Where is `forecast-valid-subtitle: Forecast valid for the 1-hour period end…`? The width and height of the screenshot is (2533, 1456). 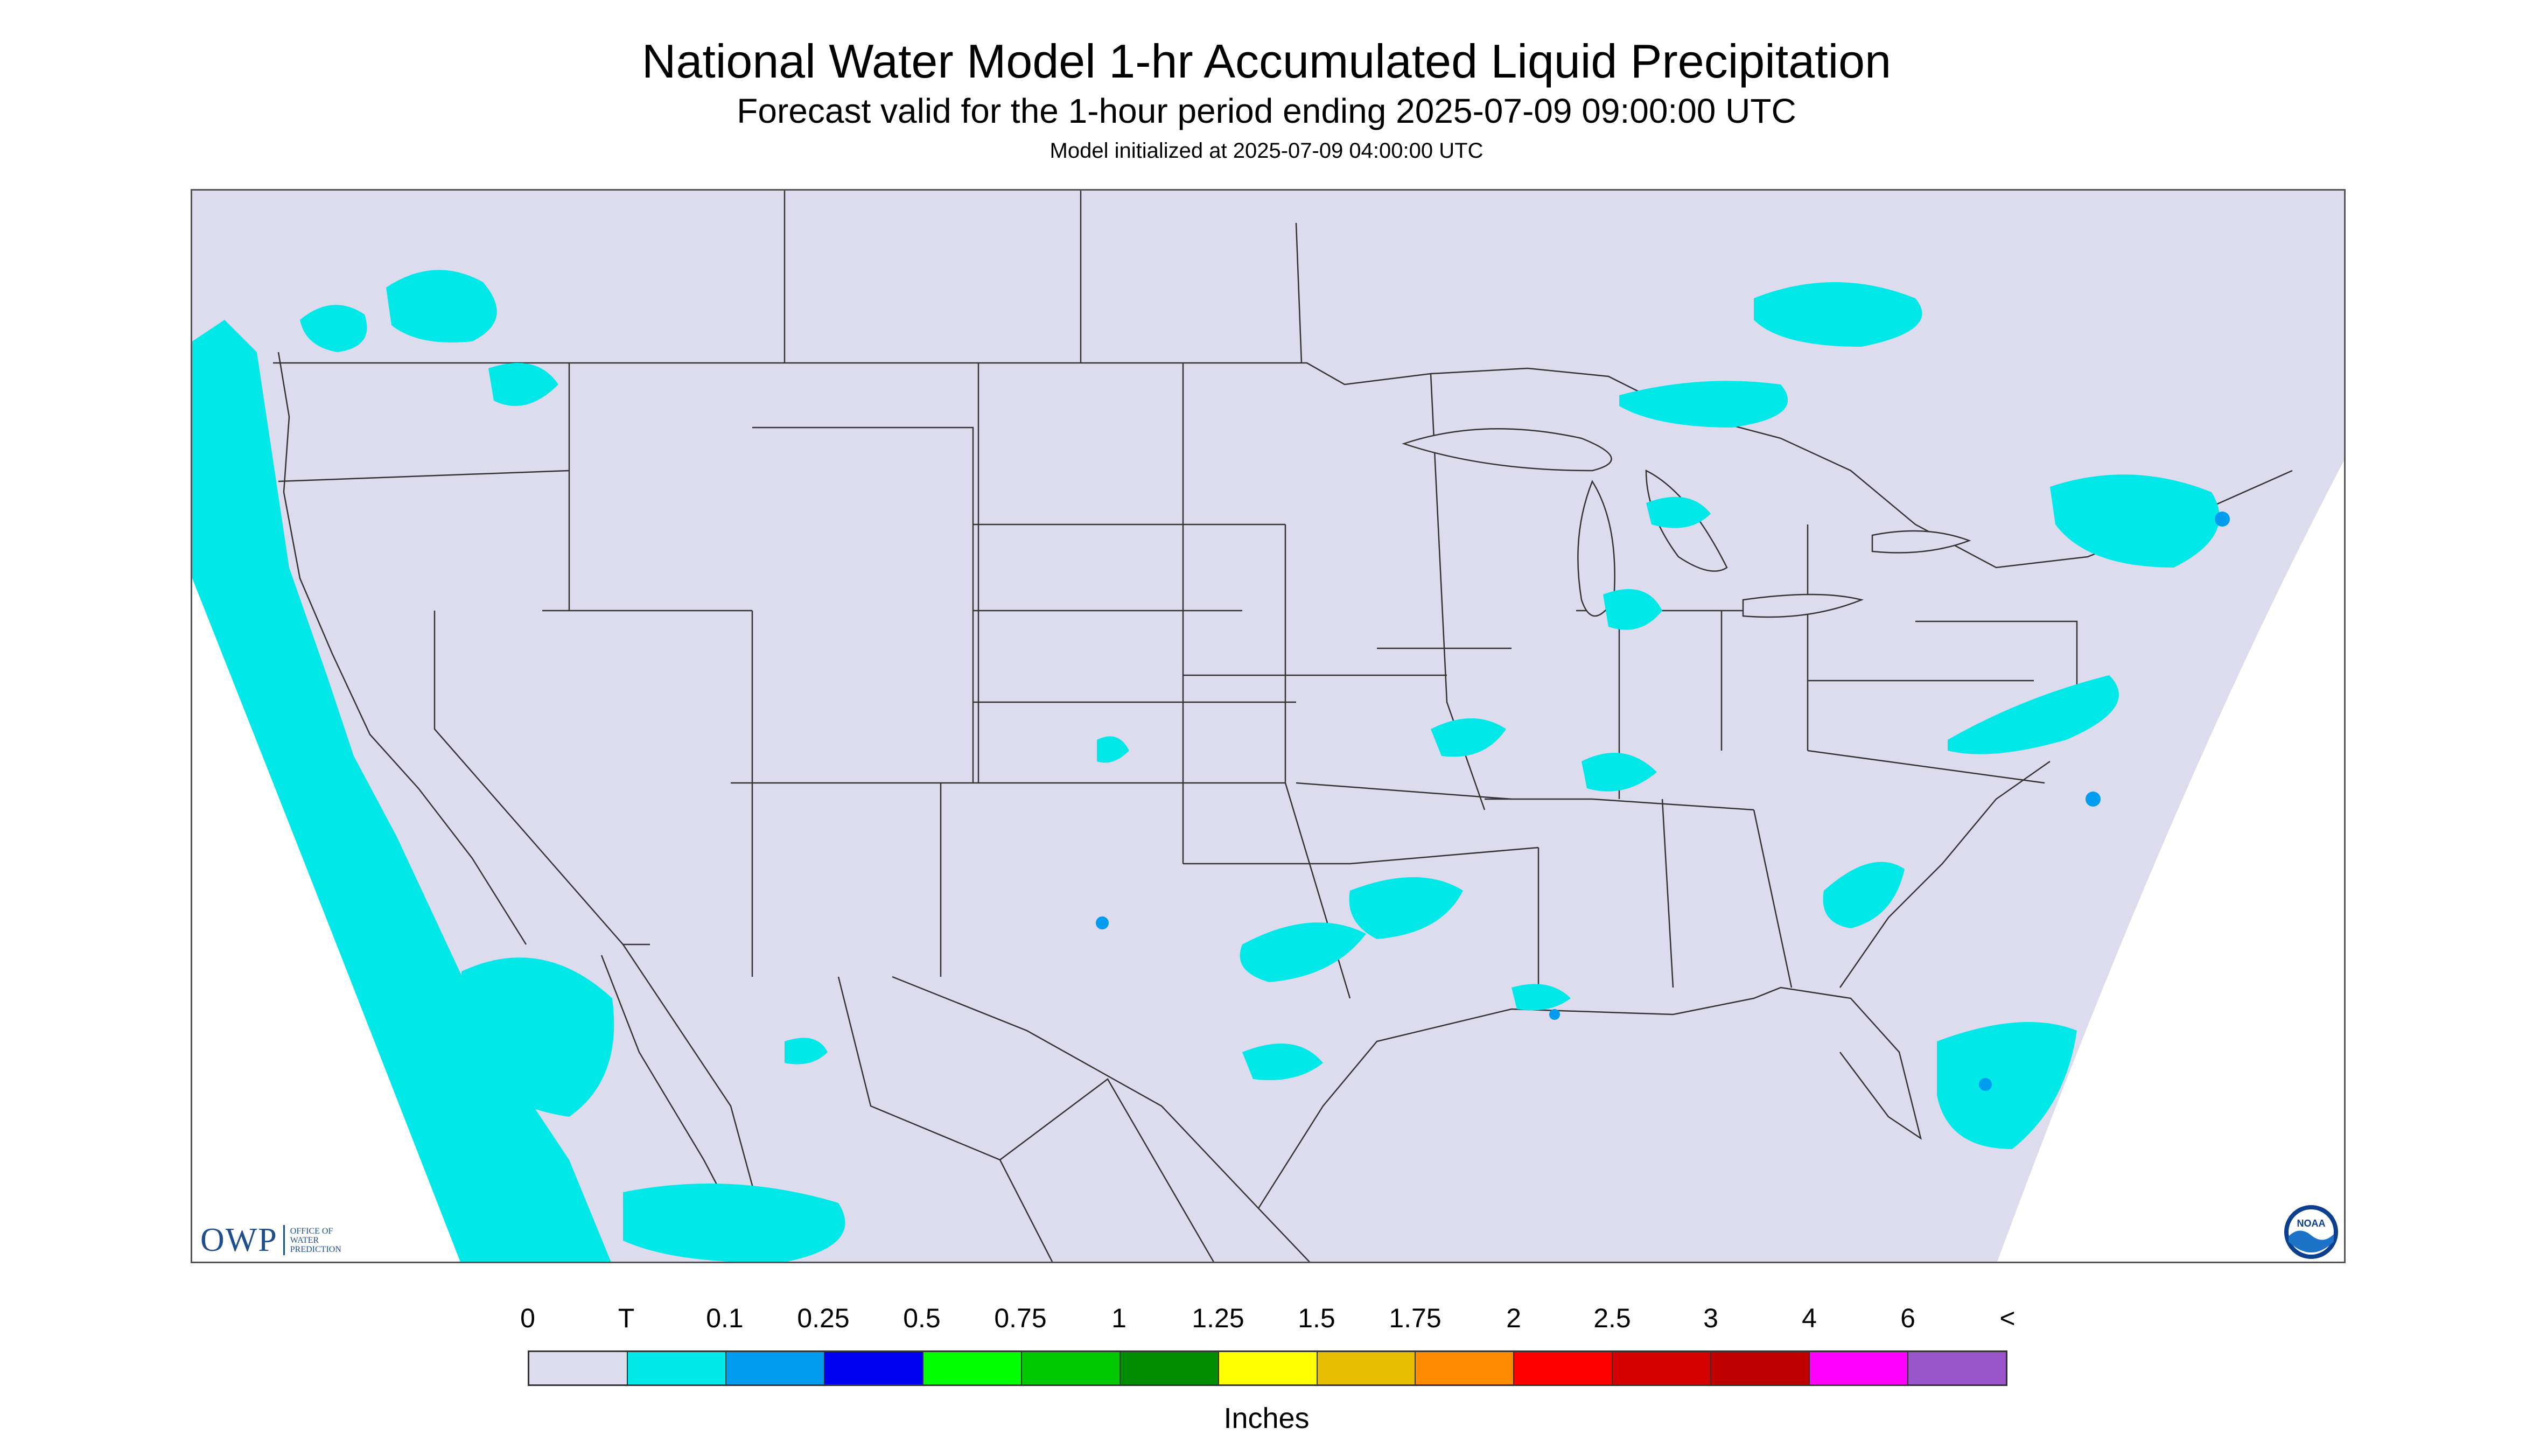 forecast-valid-subtitle: Forecast valid for the 1-hour period end… is located at coordinates (1266, 111).